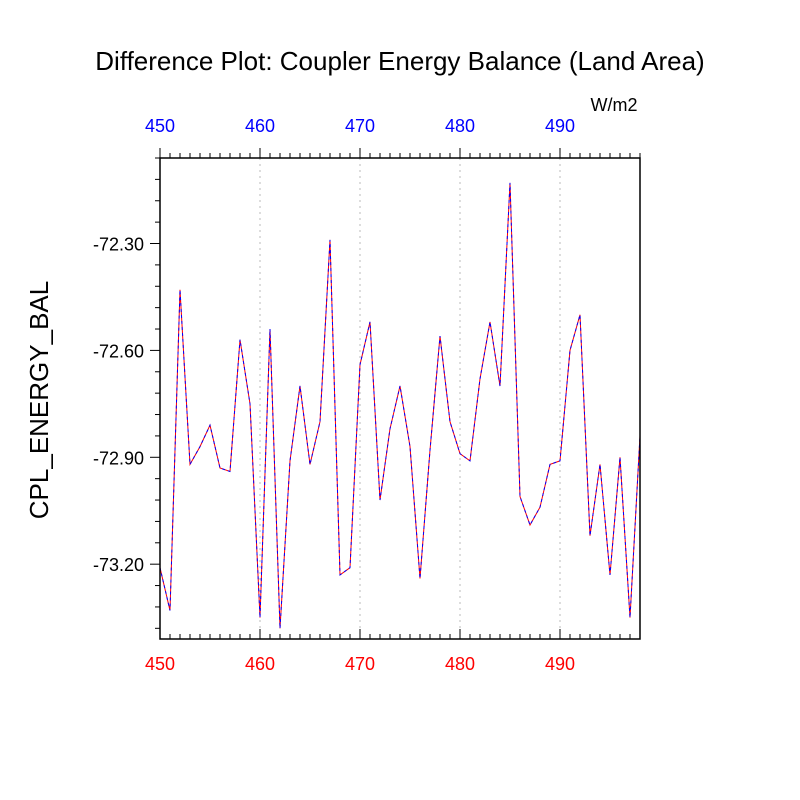 The image size is (800, 800). Describe the element at coordinates (560, 664) in the screenshot. I see `x-tick-label-bottom: 490` at that location.